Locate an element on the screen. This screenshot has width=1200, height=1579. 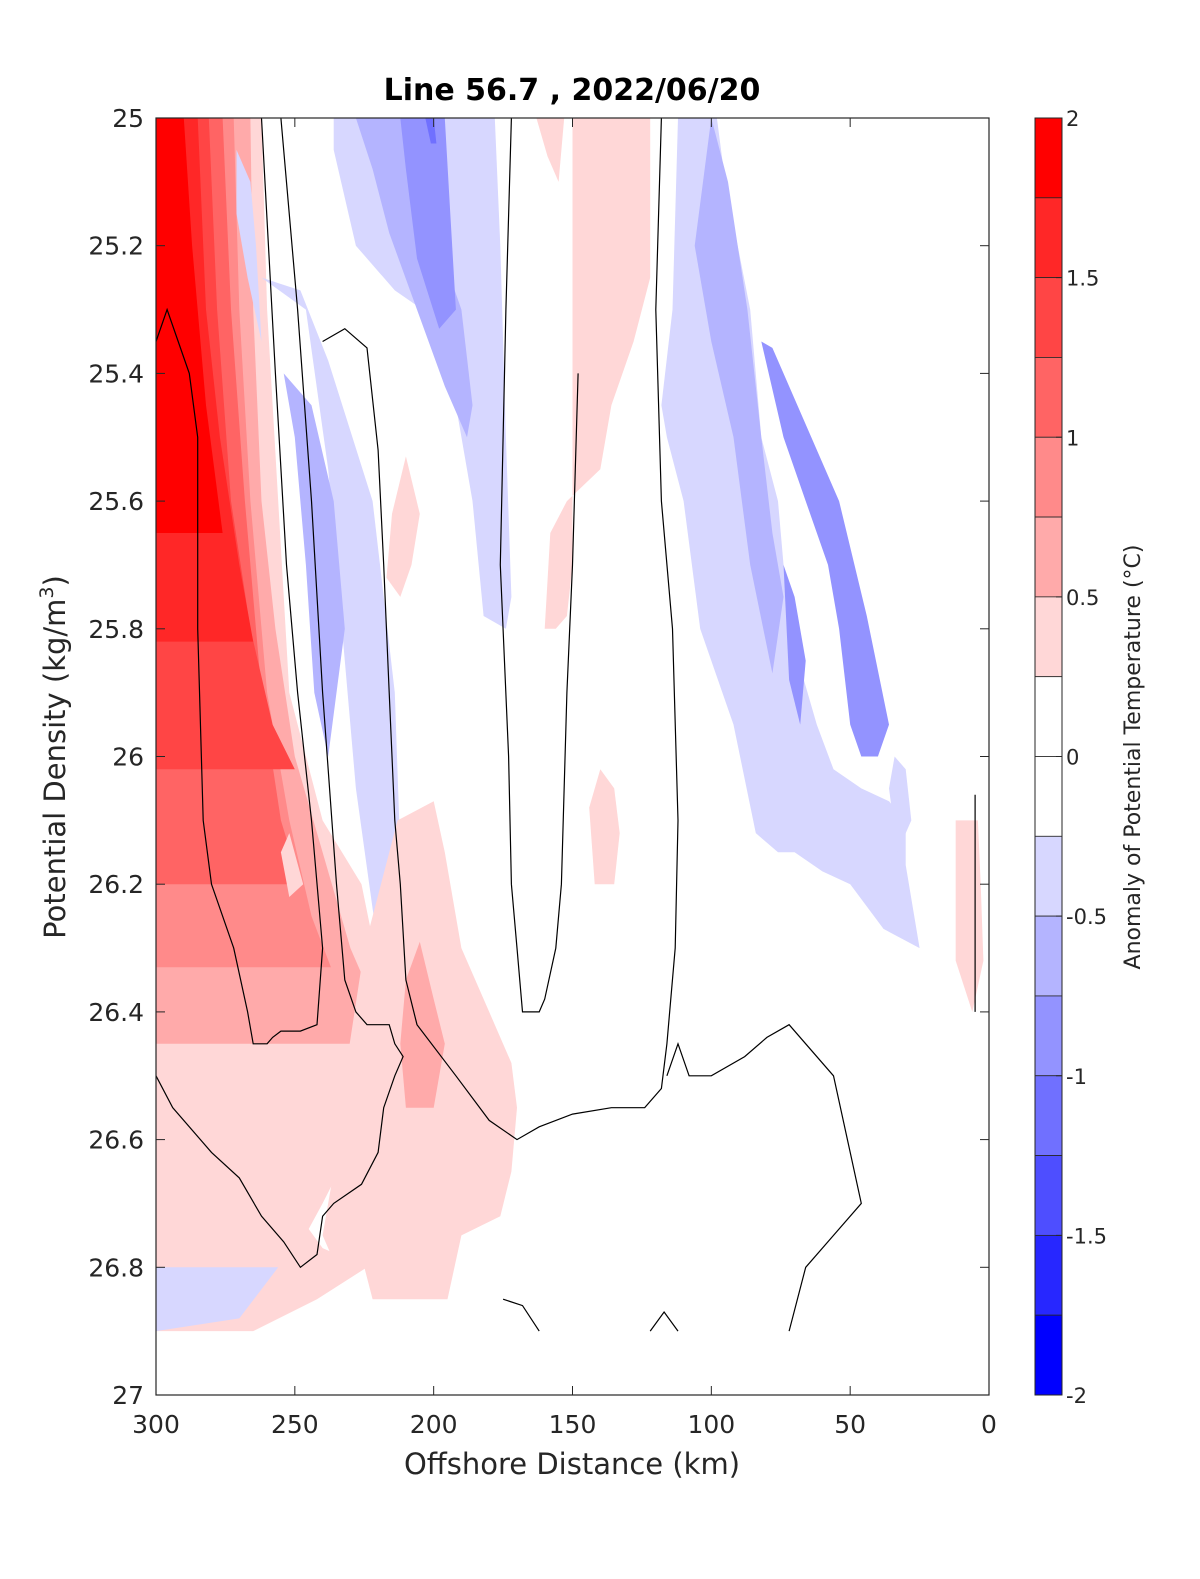
colorbar-tick-label: -1 is located at coordinates (1076, 1077).